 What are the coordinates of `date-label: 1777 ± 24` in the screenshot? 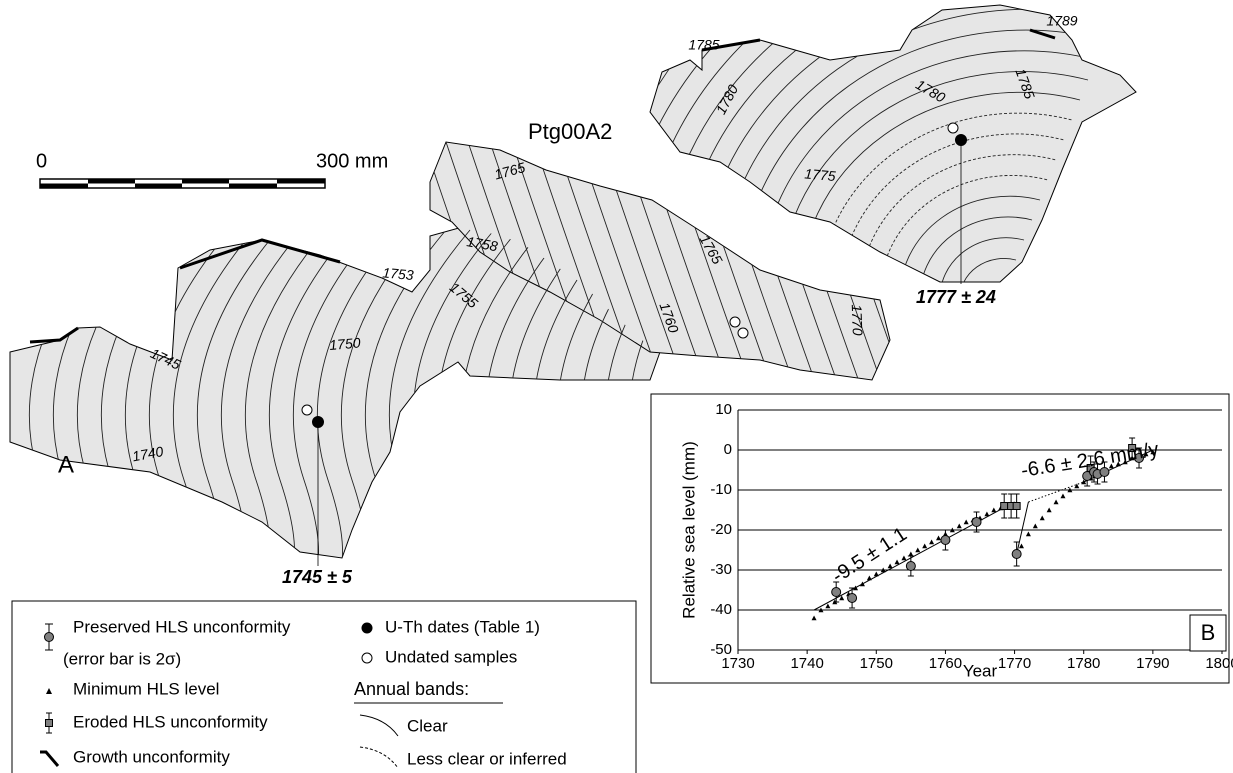 It's located at (956, 297).